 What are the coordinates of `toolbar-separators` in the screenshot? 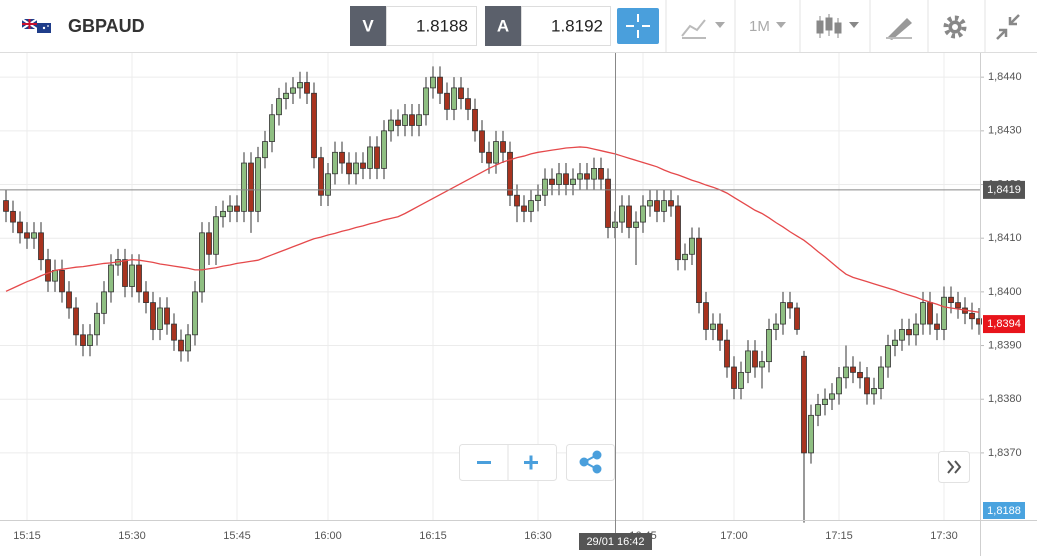 It's located at (825, 26).